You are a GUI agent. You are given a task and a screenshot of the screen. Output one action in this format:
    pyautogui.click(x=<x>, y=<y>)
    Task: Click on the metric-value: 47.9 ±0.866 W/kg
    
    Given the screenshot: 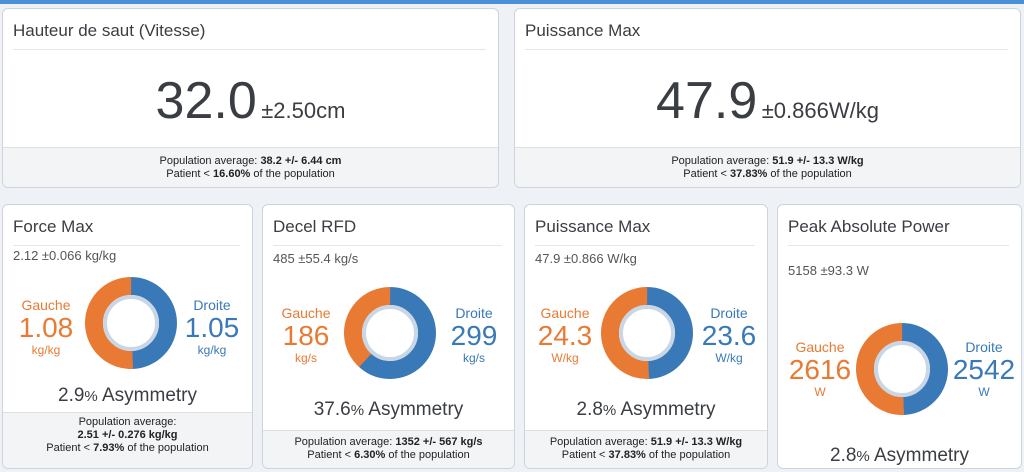 What is the action you would take?
    pyautogui.click(x=586, y=258)
    